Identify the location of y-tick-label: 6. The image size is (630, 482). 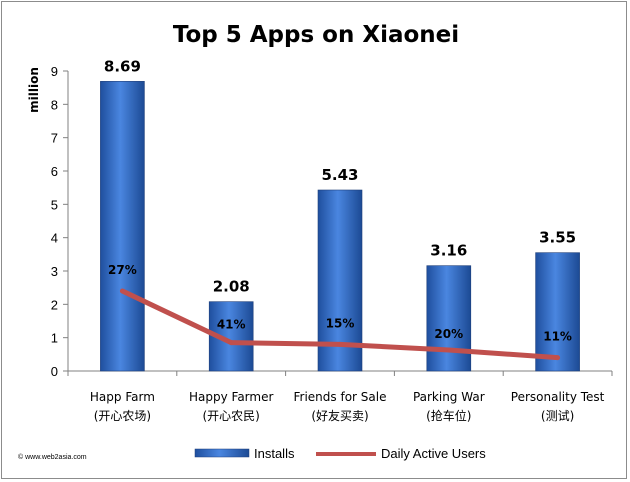
(54, 171).